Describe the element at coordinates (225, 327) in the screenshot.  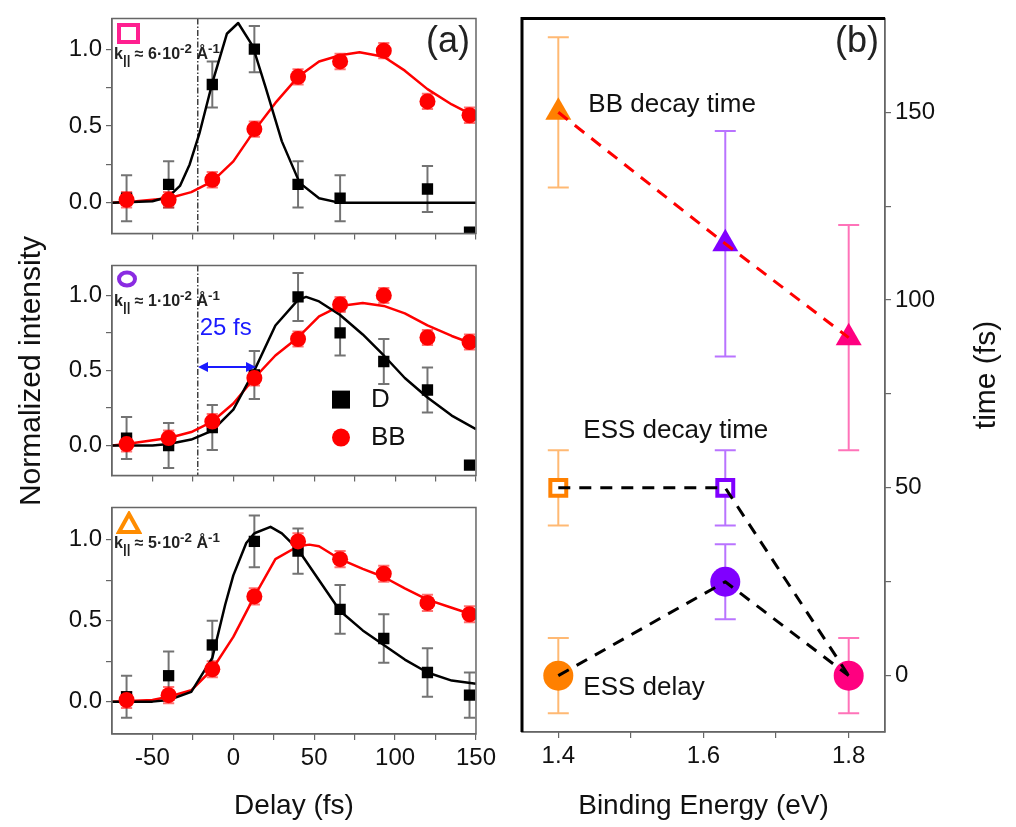
I see `annotation: 25 fs` at that location.